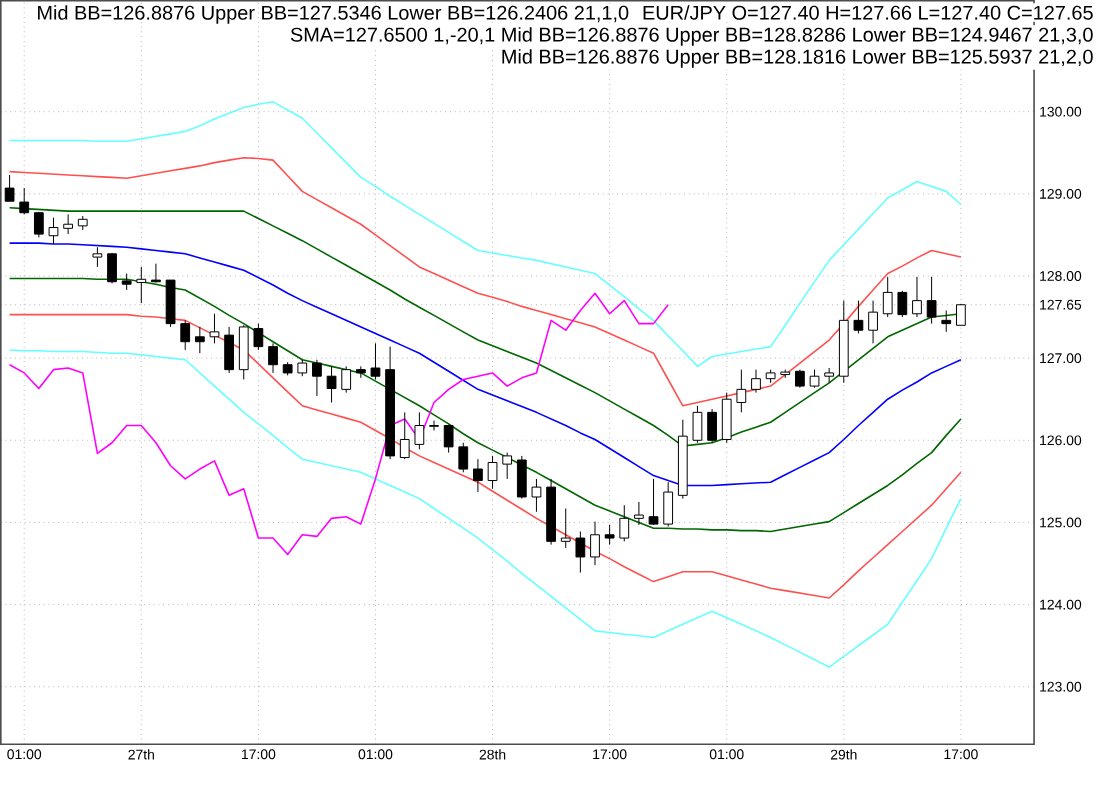 The width and height of the screenshot is (1098, 786). Describe the element at coordinates (691, 36) in the screenshot. I see `annotation: SMA=127.6500 1,-20,1 Mid BB=126.8876 Upper BB=128.8286 Lower BB=124.9467 21,3,0` at that location.